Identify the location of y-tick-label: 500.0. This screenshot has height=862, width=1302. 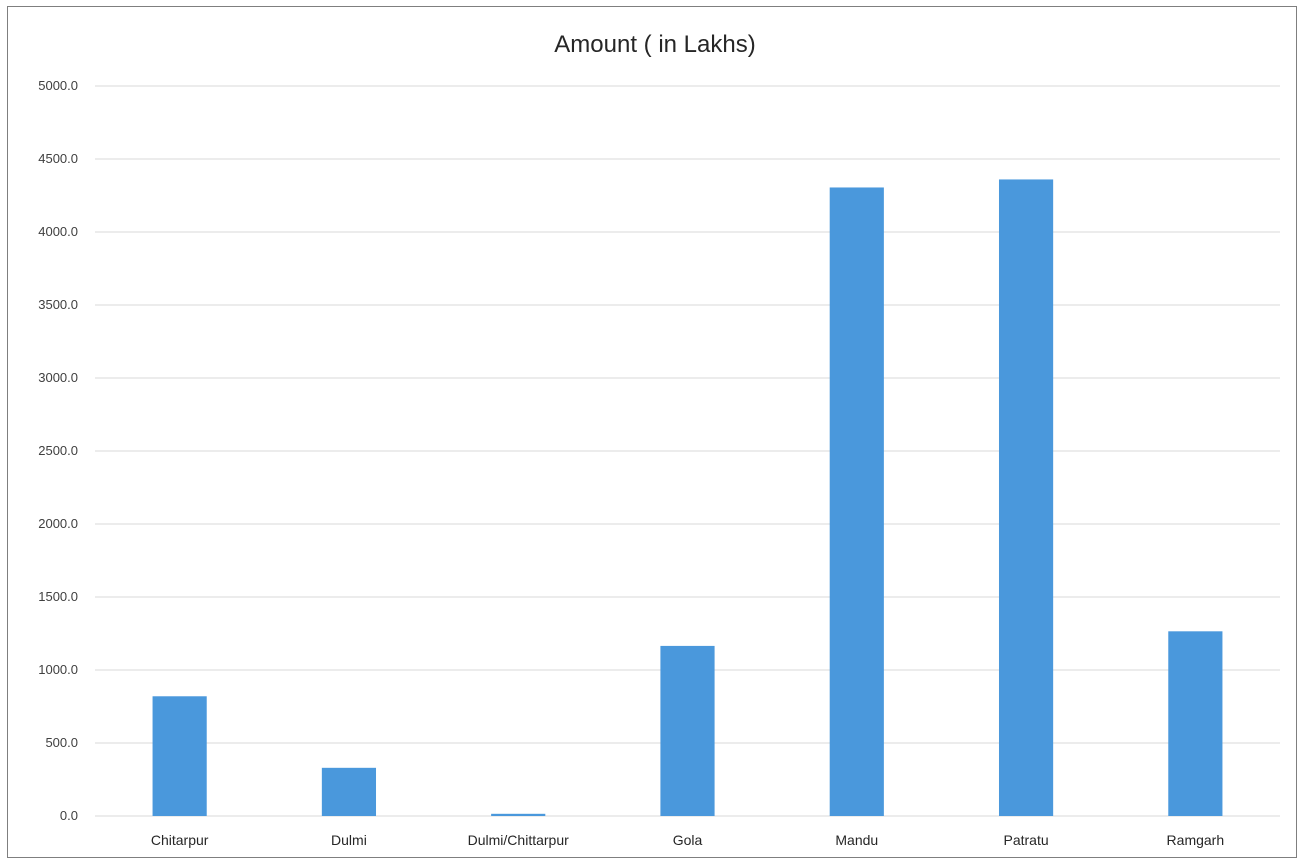
(61, 742).